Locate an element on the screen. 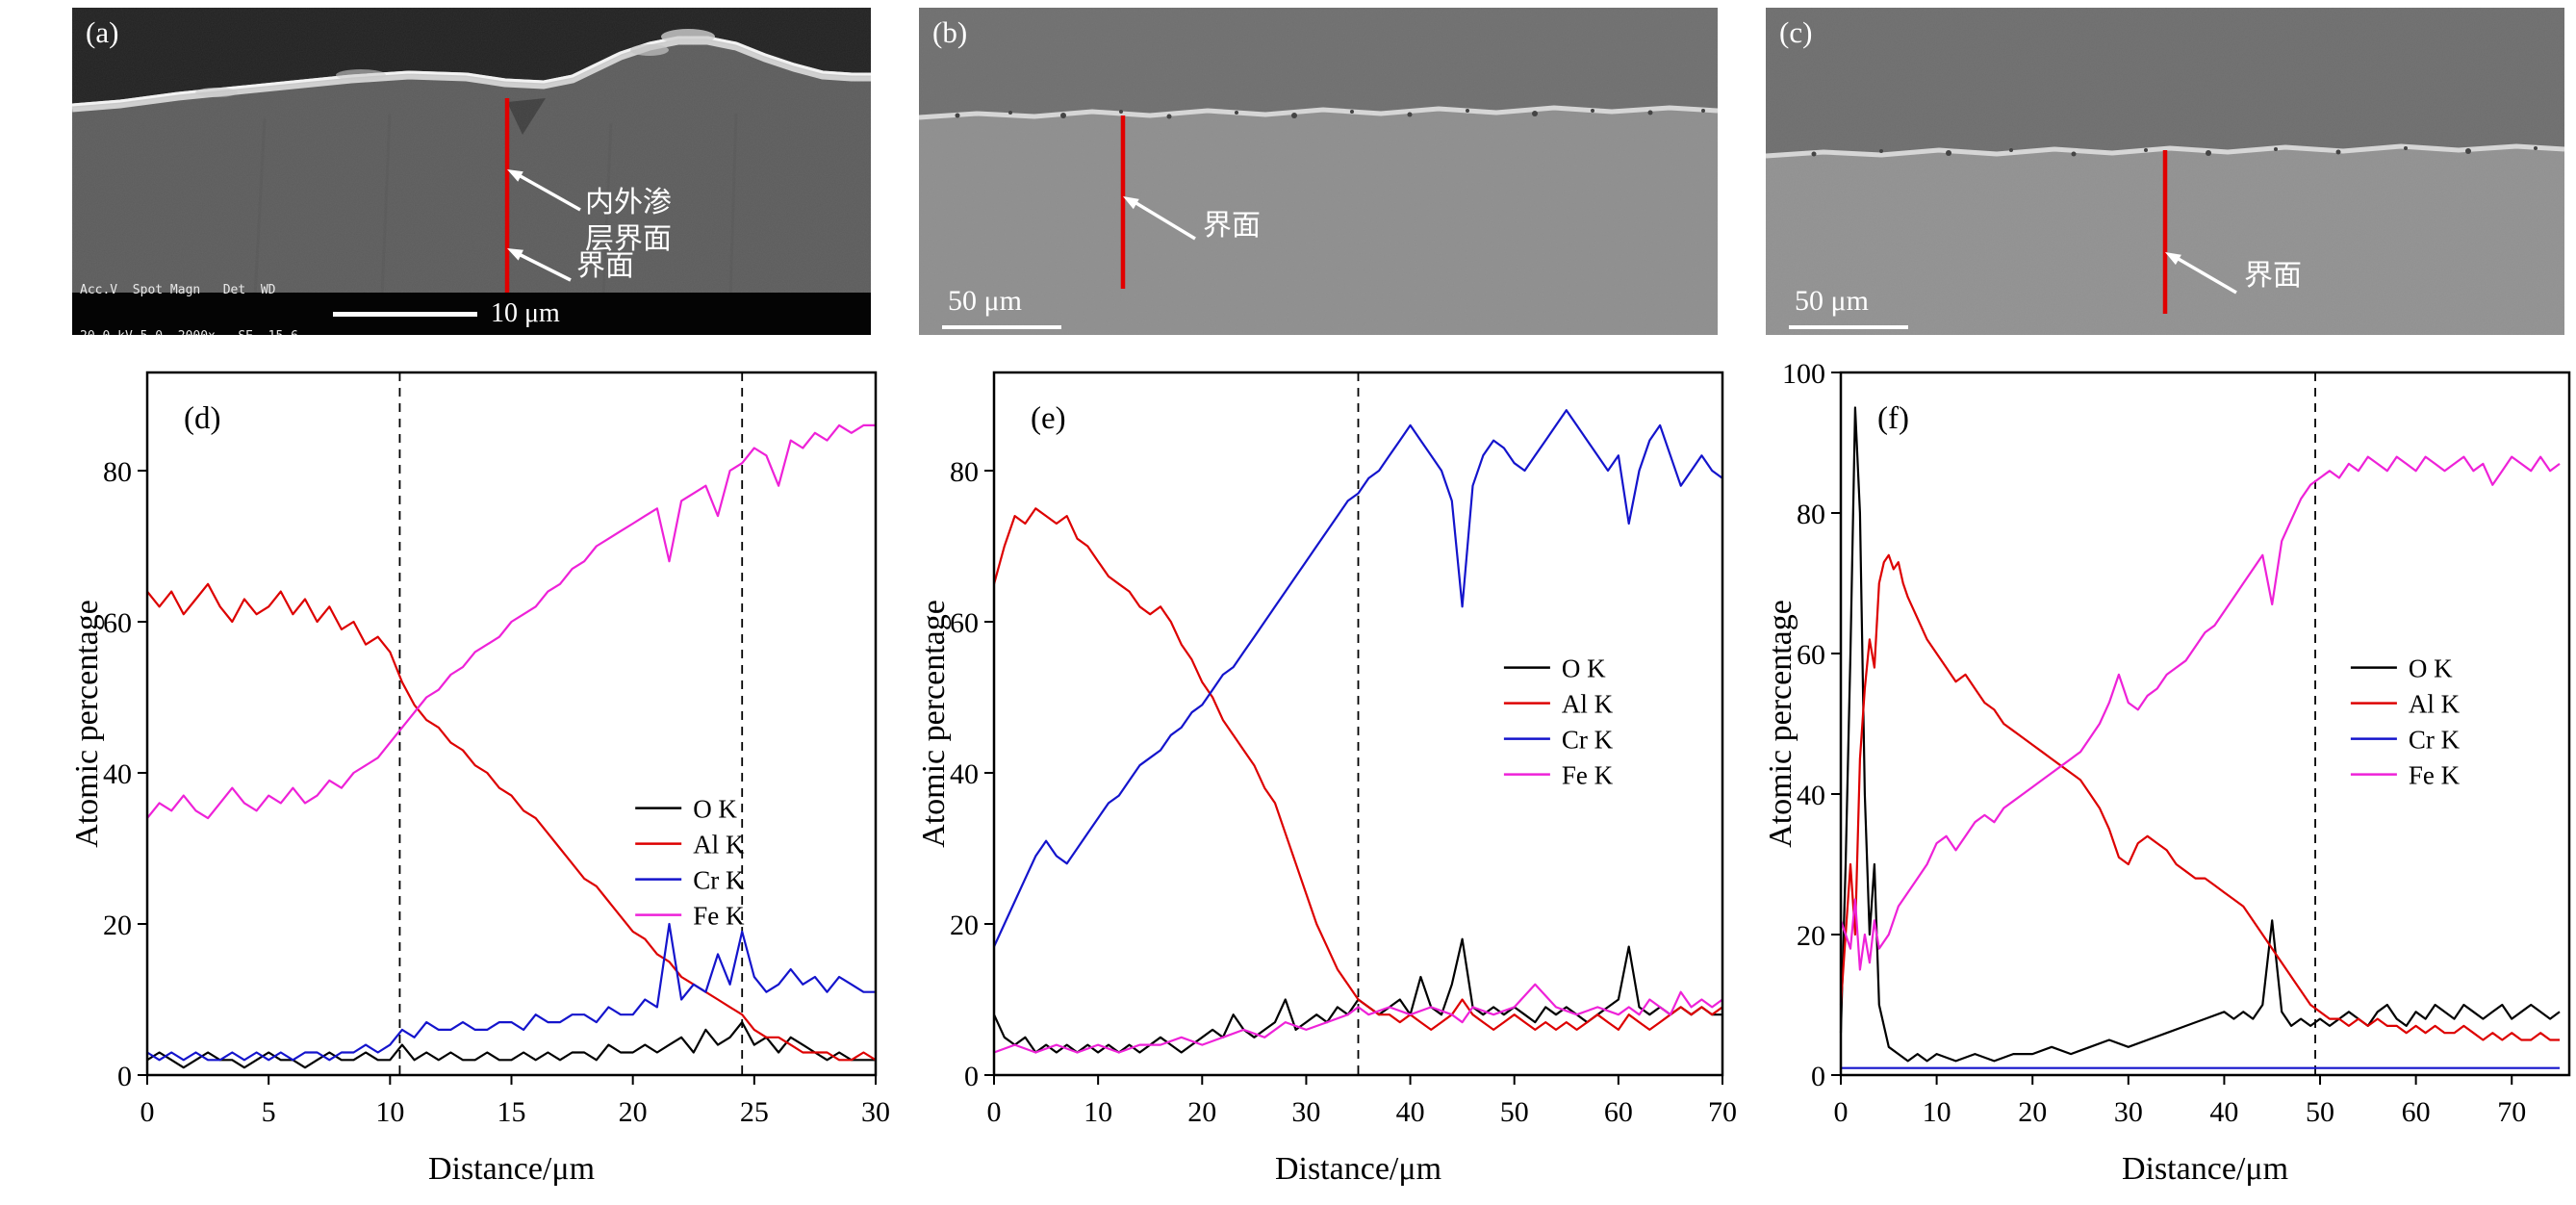 This screenshot has width=2576, height=1205. scale-bar-label-b: 50 μm is located at coordinates (985, 301).